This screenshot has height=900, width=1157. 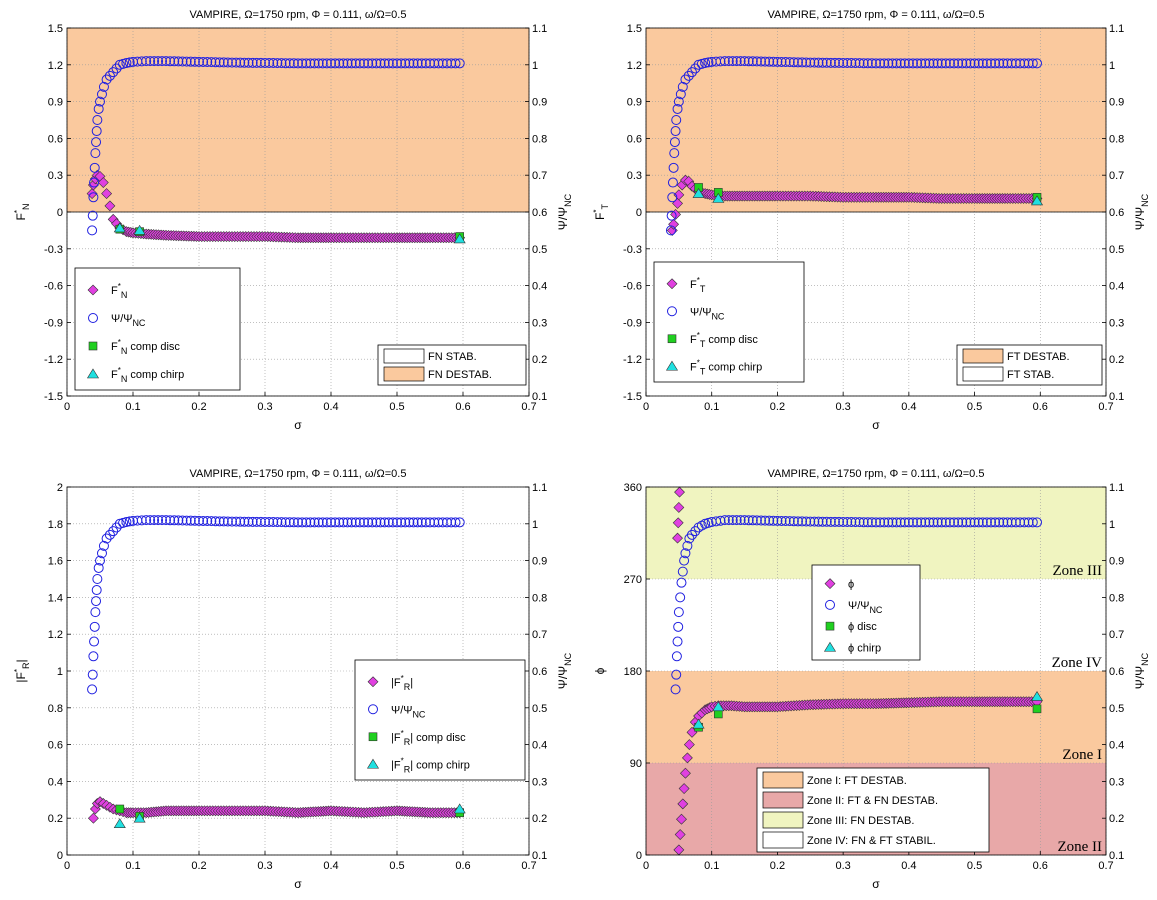 What do you see at coordinates (539, 397) in the screenshot?
I see `y2-tick-label: 0.1` at bounding box center [539, 397].